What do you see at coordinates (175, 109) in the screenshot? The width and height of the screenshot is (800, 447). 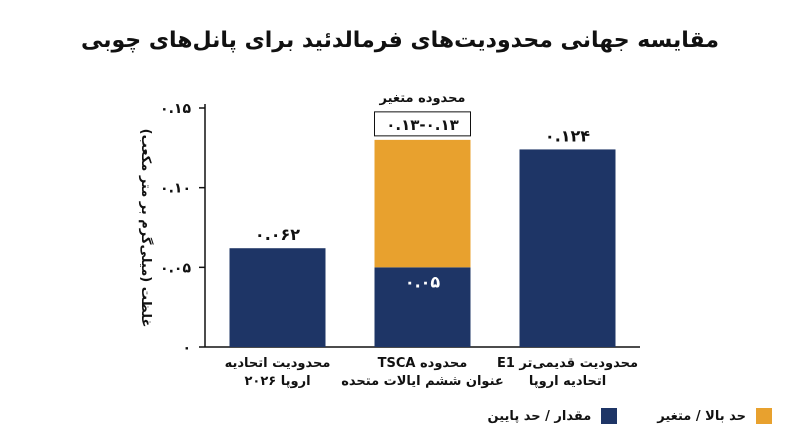 I see `y-tick-label: ۰.۱۵` at bounding box center [175, 109].